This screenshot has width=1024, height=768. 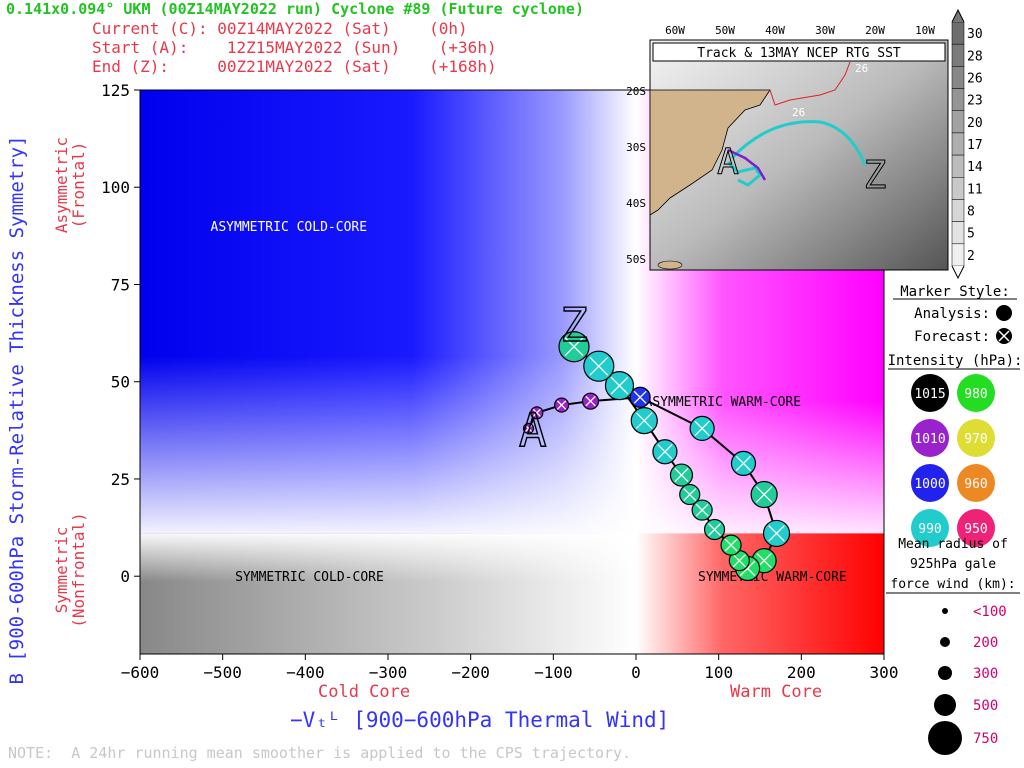 What do you see at coordinates (115, 187) in the screenshot?
I see `y-tick-label: 100` at bounding box center [115, 187].